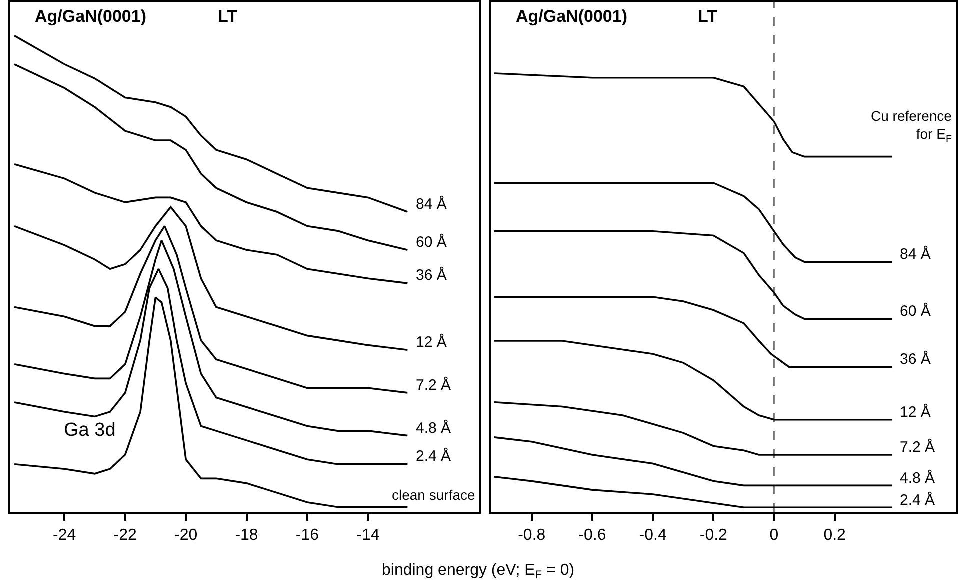 The height and width of the screenshot is (587, 958). What do you see at coordinates (368, 535) in the screenshot?
I see `x-tick-label: -14` at bounding box center [368, 535].